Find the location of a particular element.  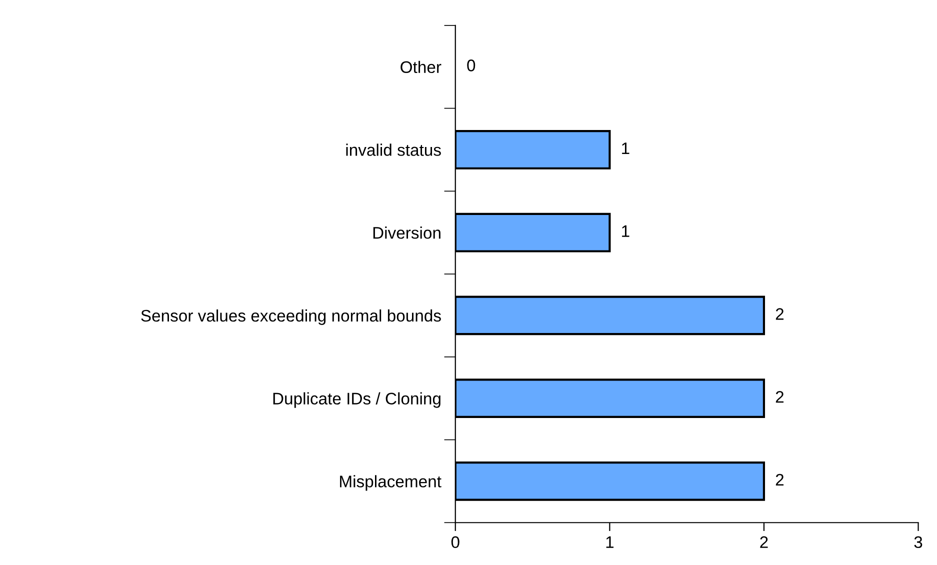

y-tick-label: Sensor values exceeding normal bounds is located at coordinates (291, 317).